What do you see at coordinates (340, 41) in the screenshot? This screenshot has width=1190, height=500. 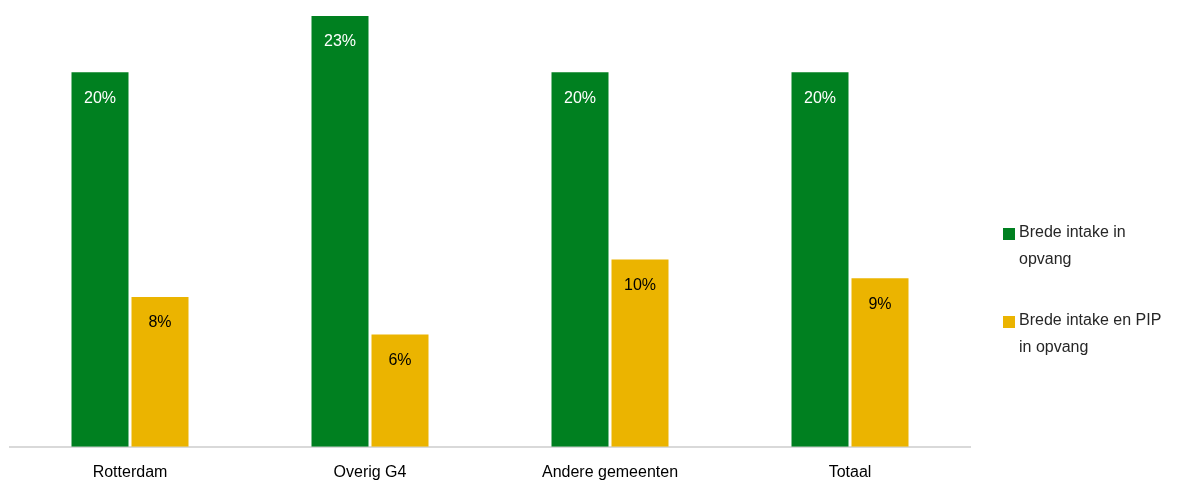 I see `data-label: 23%` at bounding box center [340, 41].